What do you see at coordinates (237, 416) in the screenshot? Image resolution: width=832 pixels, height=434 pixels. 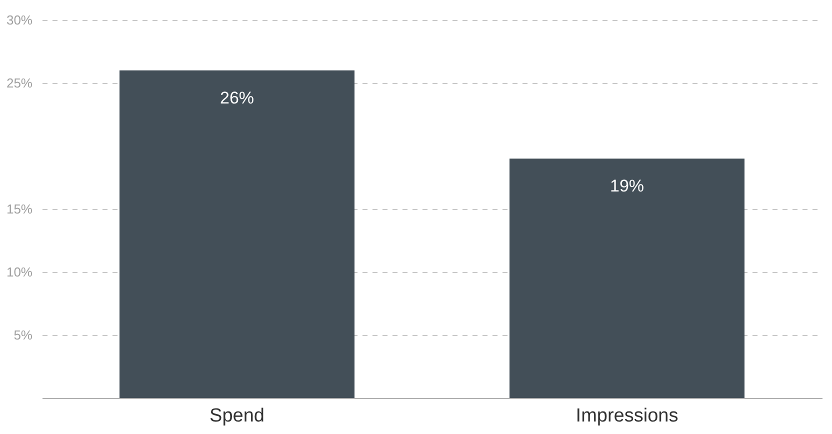 I see `x-tick-label: Spend` at bounding box center [237, 416].